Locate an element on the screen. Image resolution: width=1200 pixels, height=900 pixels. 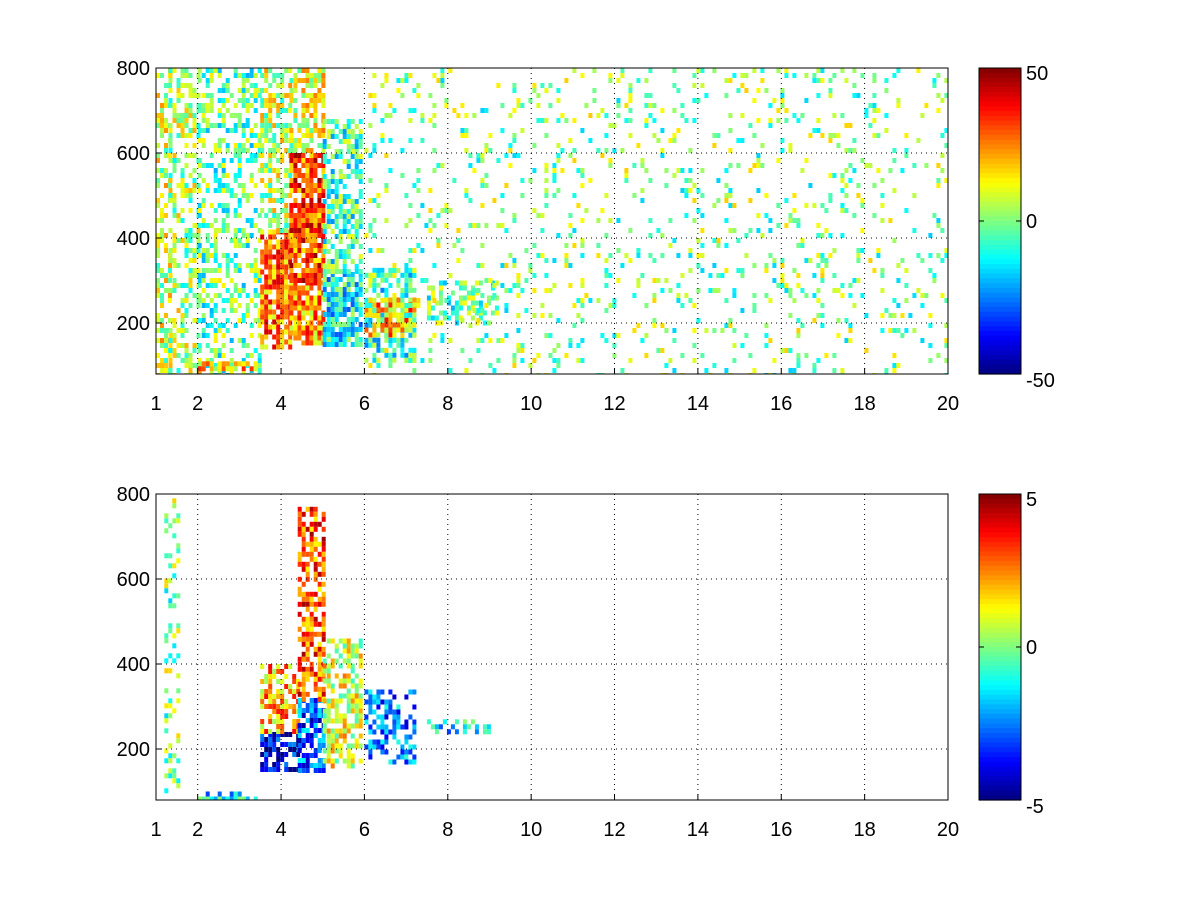
bottom-colorbar-step is located at coordinates (1000, 630).